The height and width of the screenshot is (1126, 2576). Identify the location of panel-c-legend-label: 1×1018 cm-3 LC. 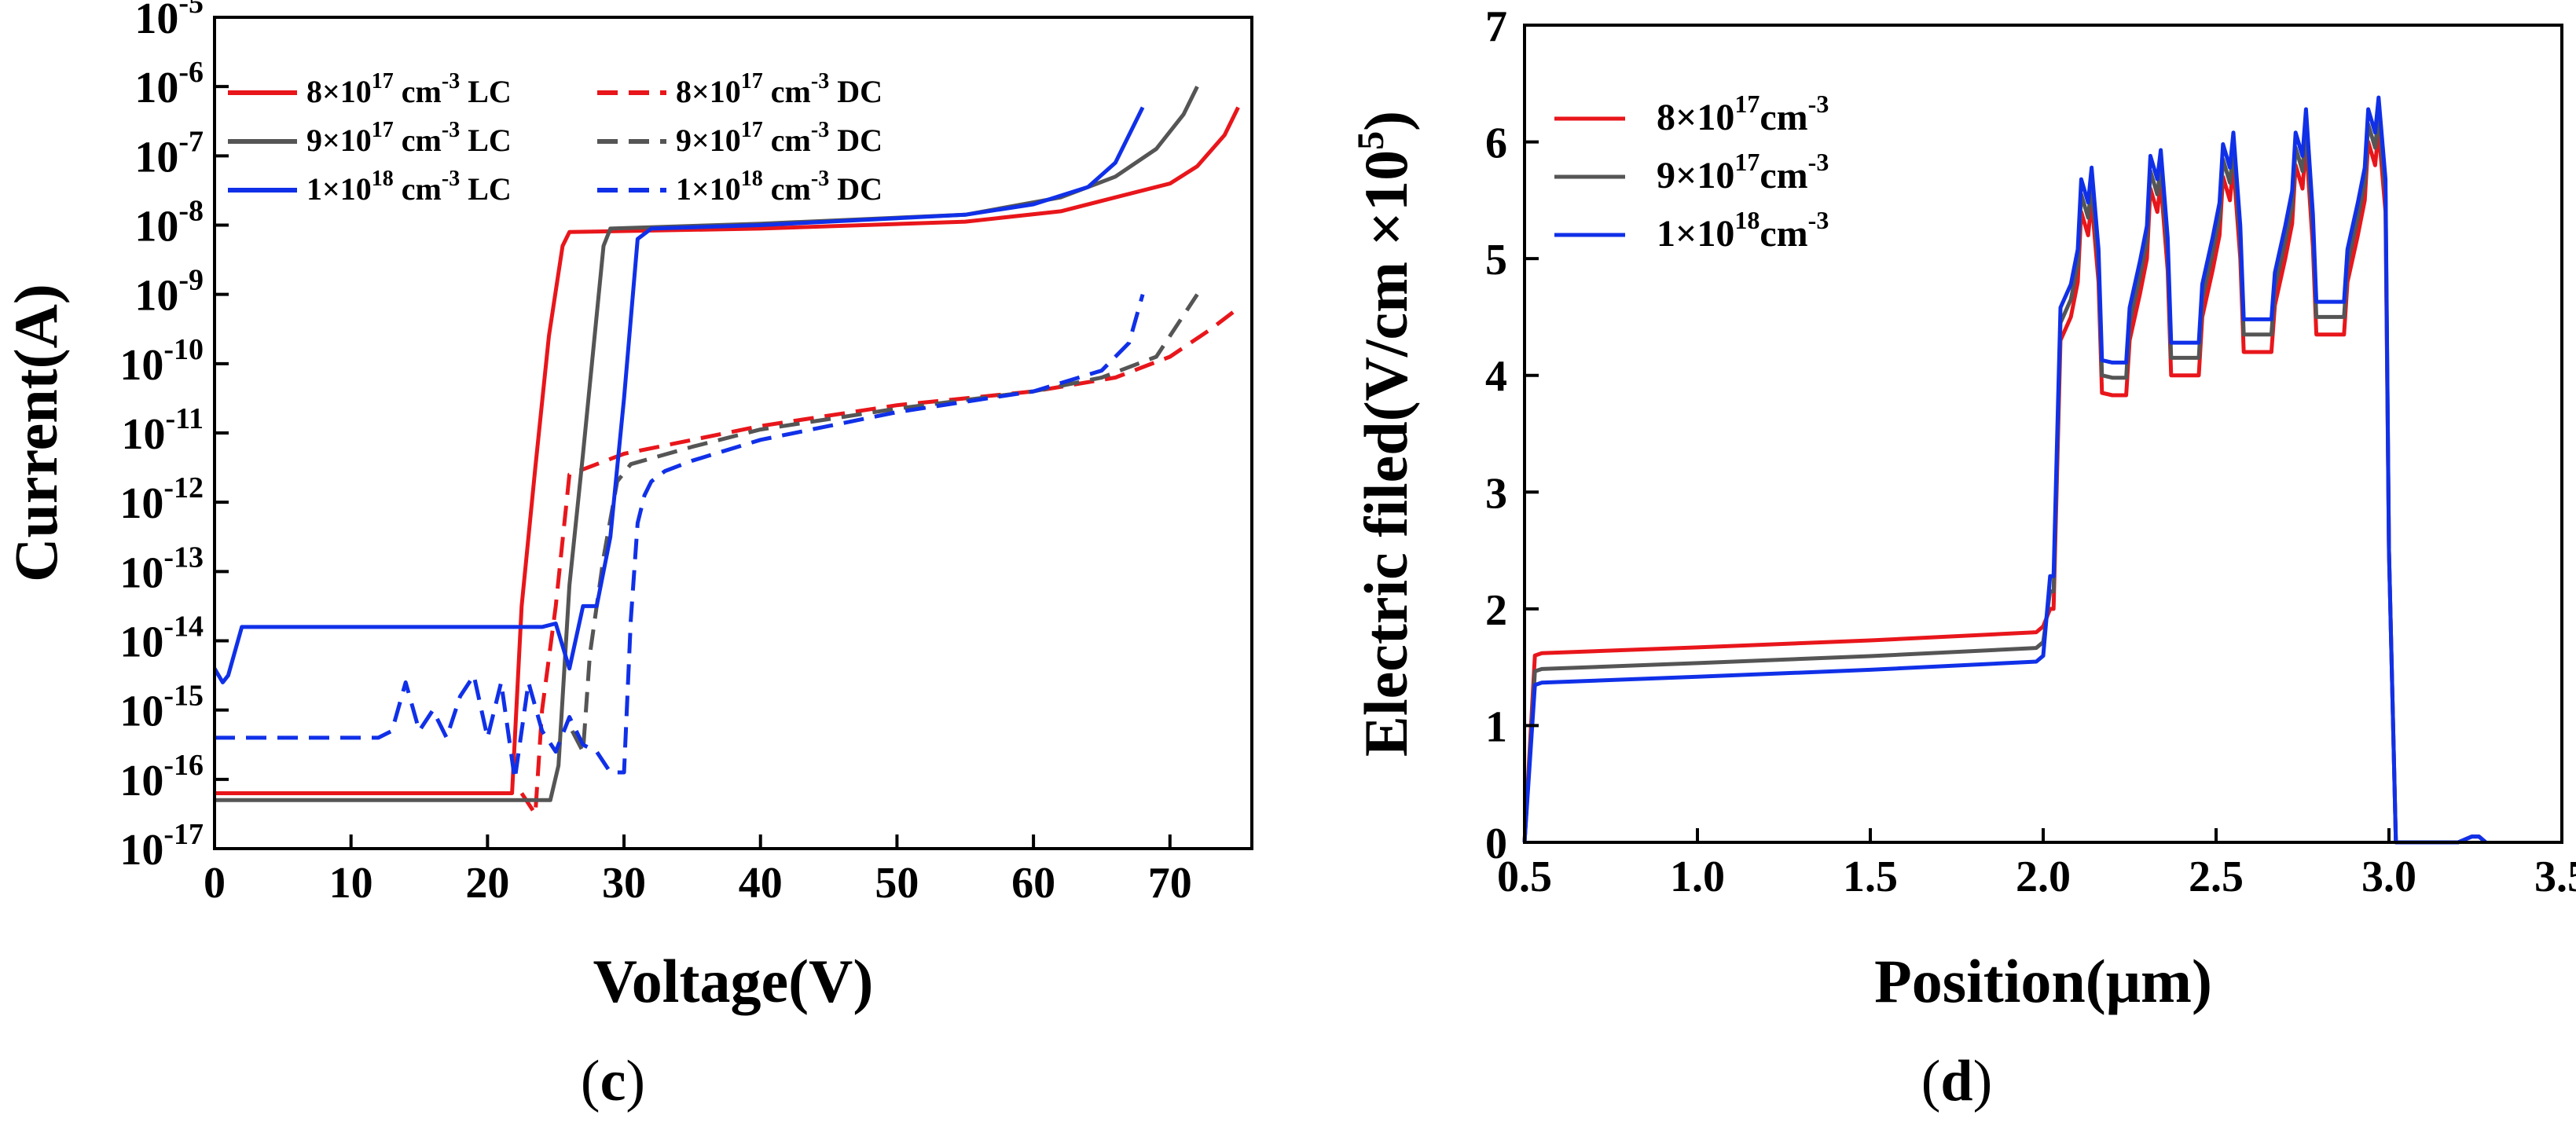
(409, 187).